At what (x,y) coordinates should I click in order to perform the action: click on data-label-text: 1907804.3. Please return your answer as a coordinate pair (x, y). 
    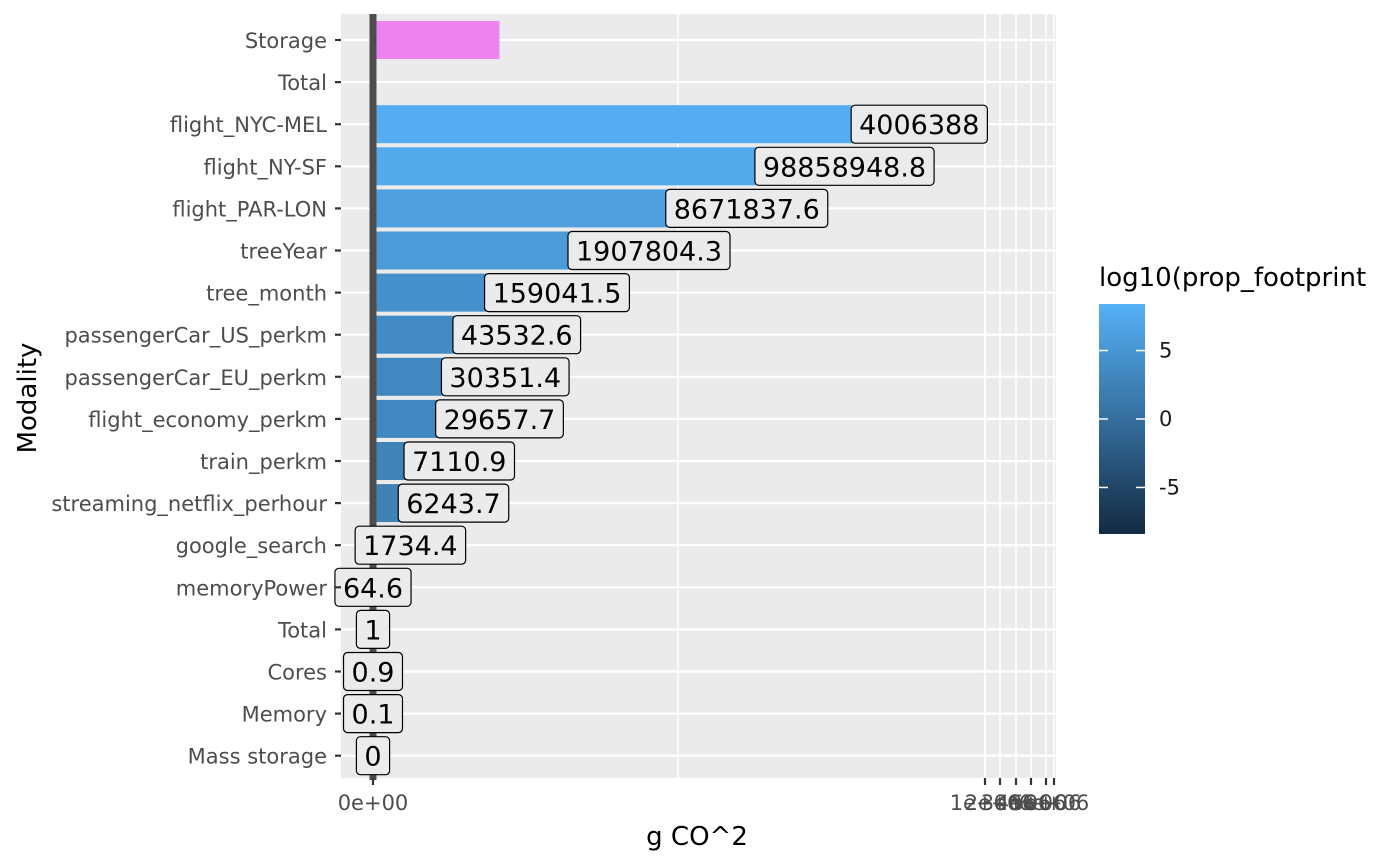
    Looking at the image, I should click on (649, 252).